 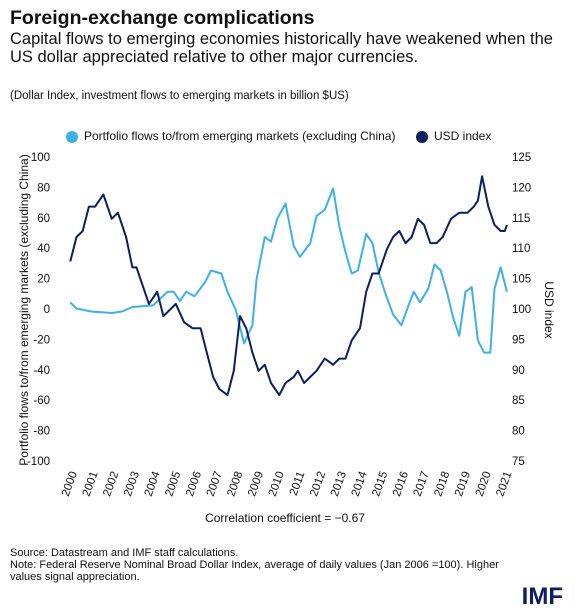 What do you see at coordinates (298, 483) in the screenshot?
I see `x-tick-label: 2011` at bounding box center [298, 483].